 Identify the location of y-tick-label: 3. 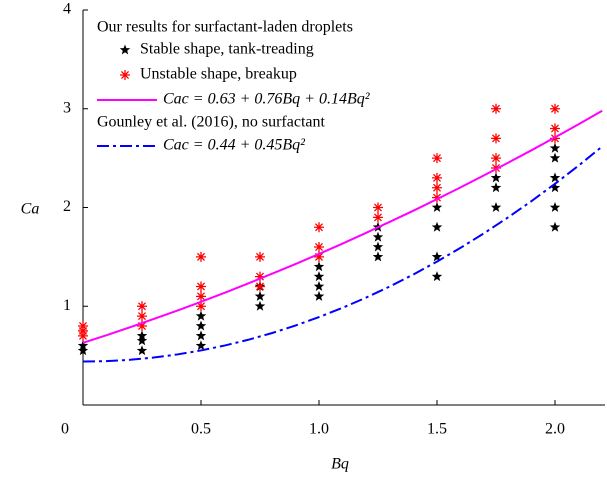
(67, 107).